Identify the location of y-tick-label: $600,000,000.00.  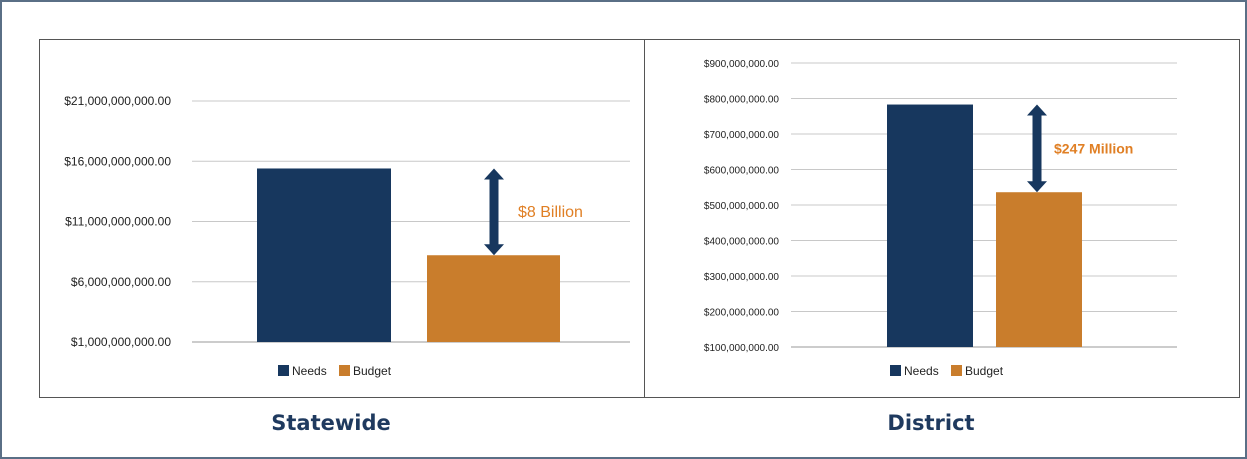
(742, 171).